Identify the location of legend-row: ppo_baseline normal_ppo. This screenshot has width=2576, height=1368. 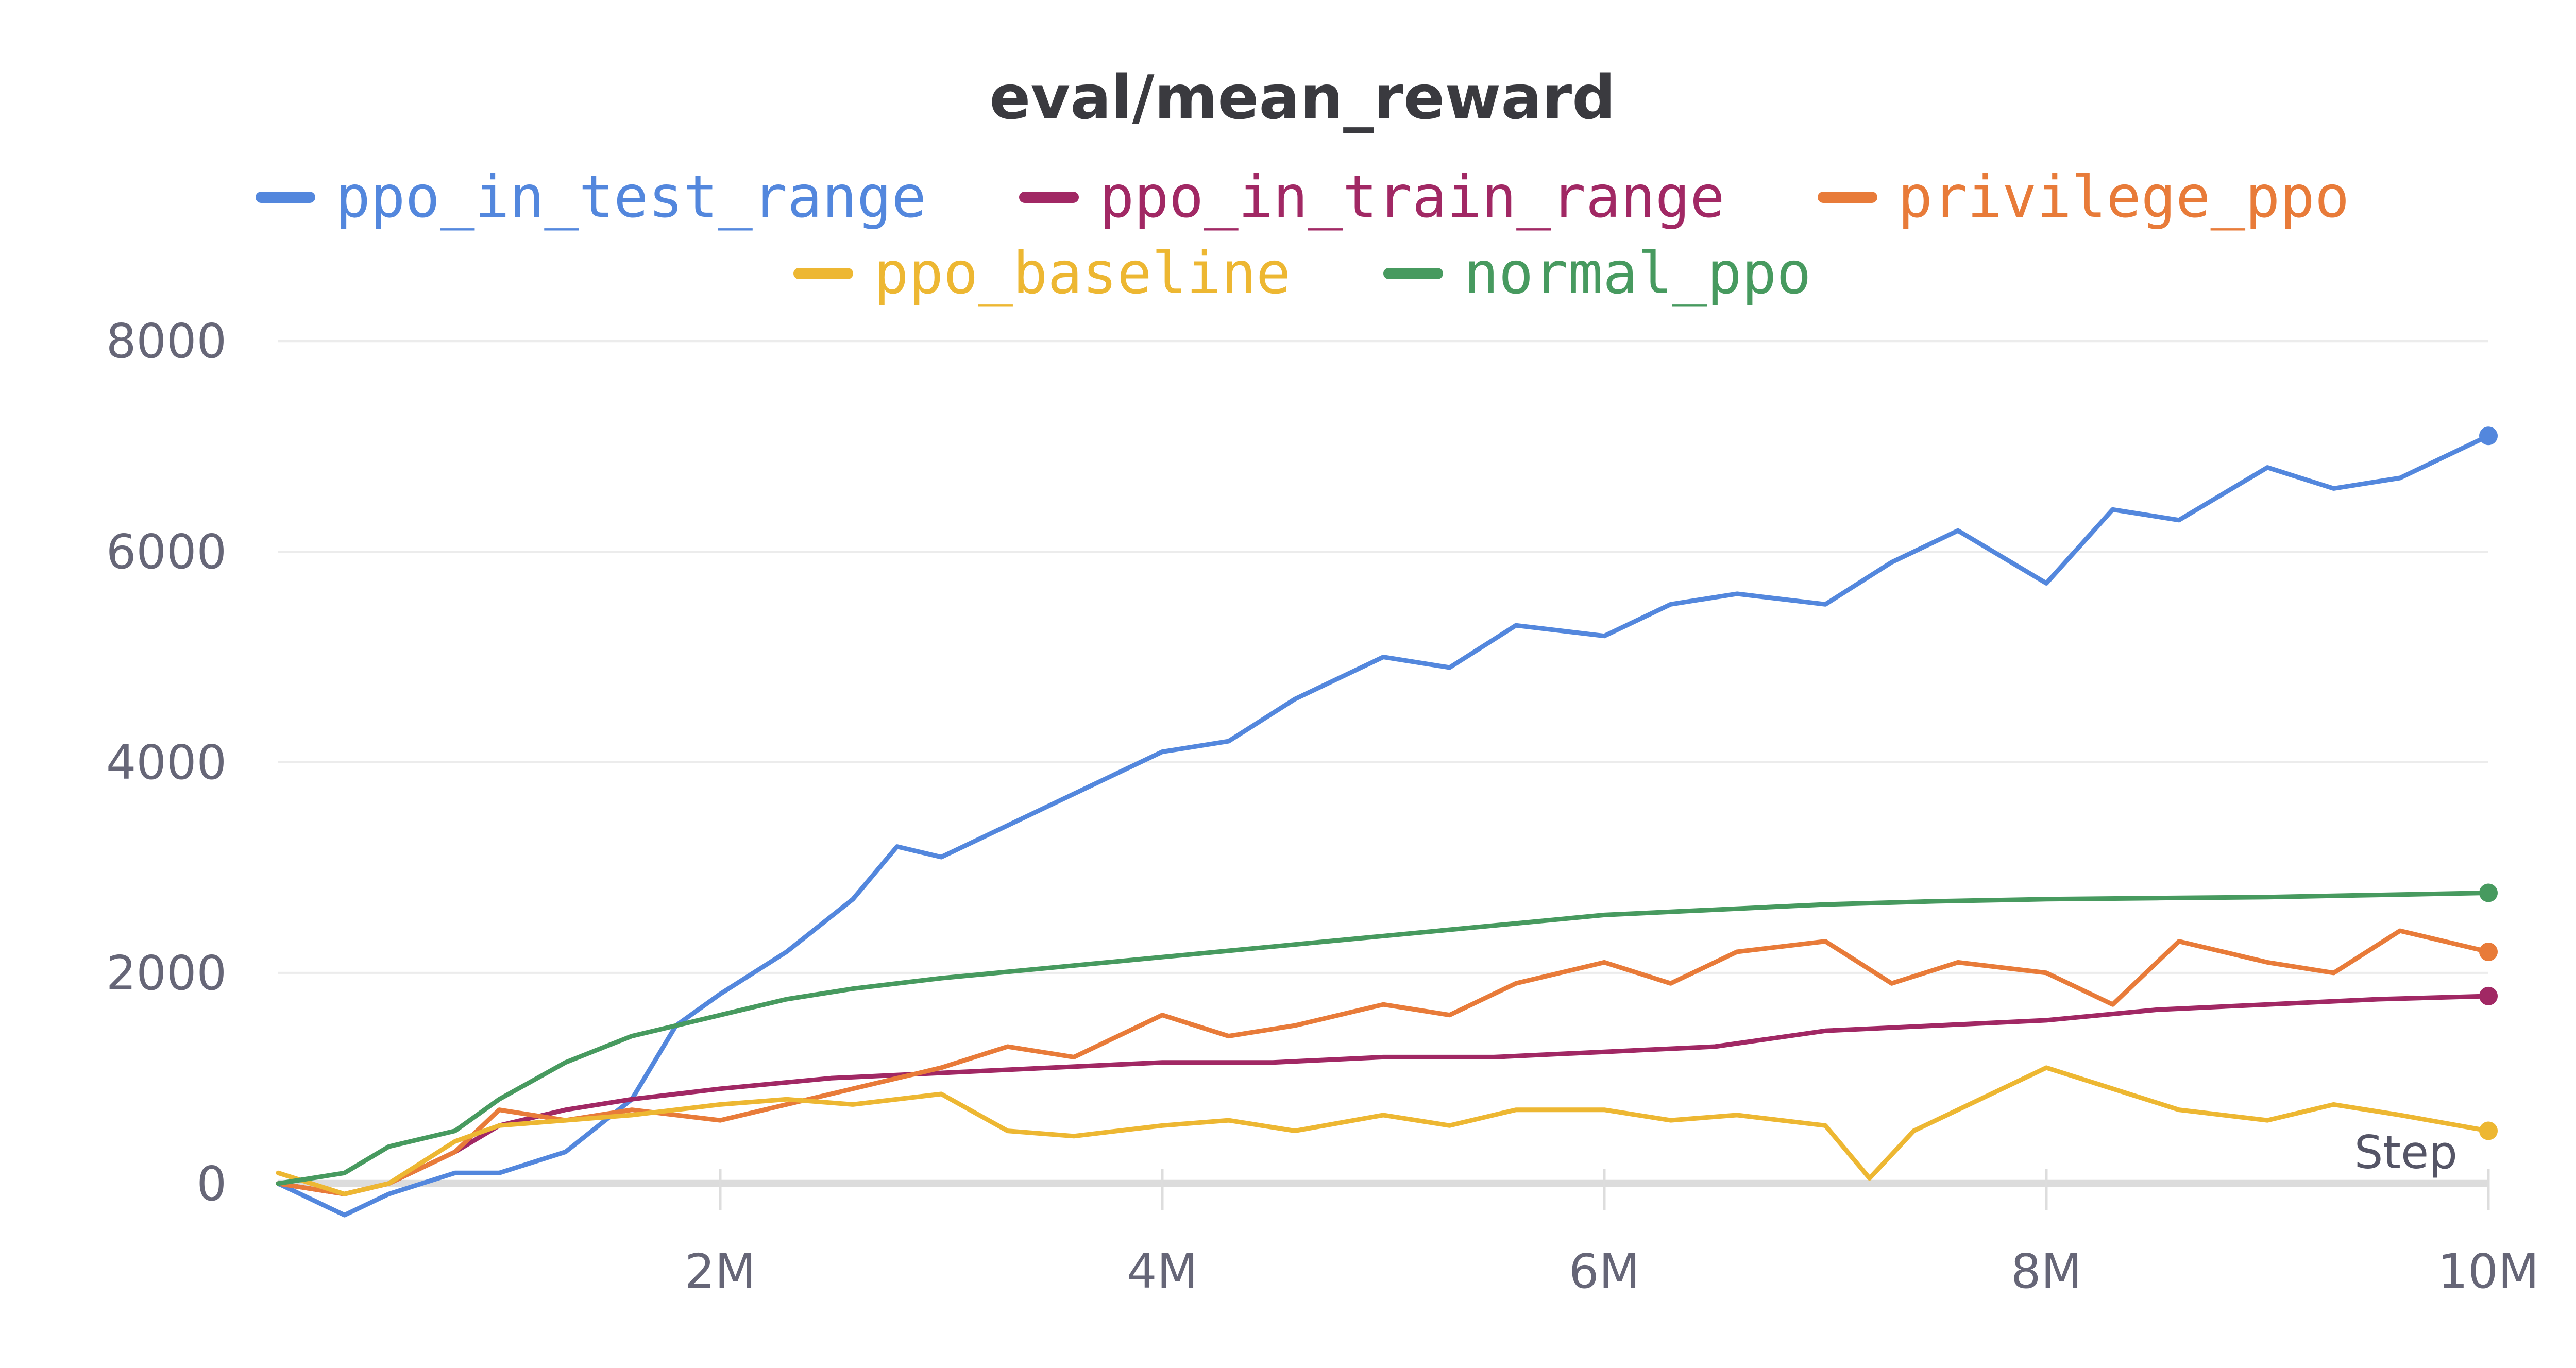
(1288, 273).